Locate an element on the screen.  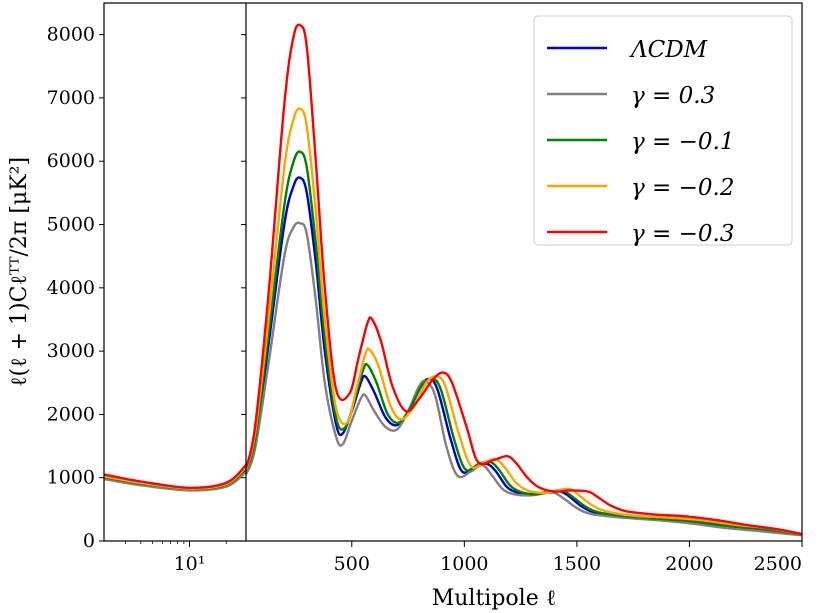
y-tick-label: 3000 is located at coordinates (71, 351).